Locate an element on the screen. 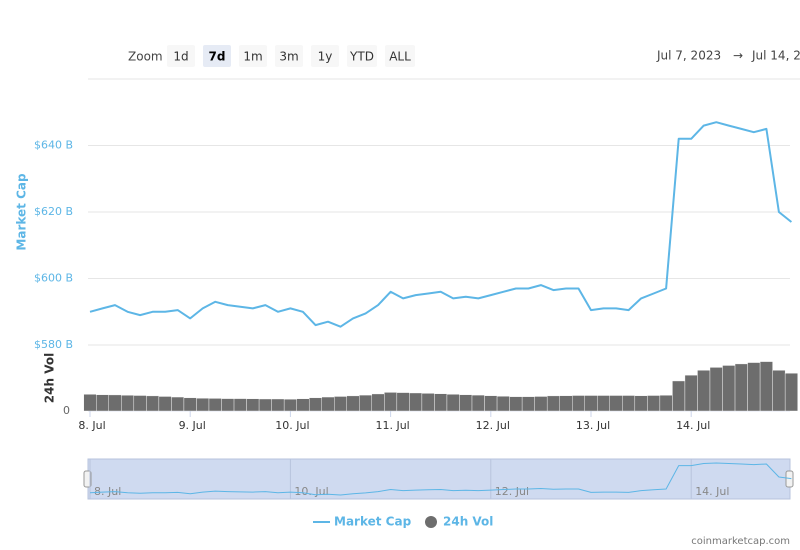 Image resolution: width=800 pixels, height=550 pixels. zoom-button-label: ALL is located at coordinates (400, 57).